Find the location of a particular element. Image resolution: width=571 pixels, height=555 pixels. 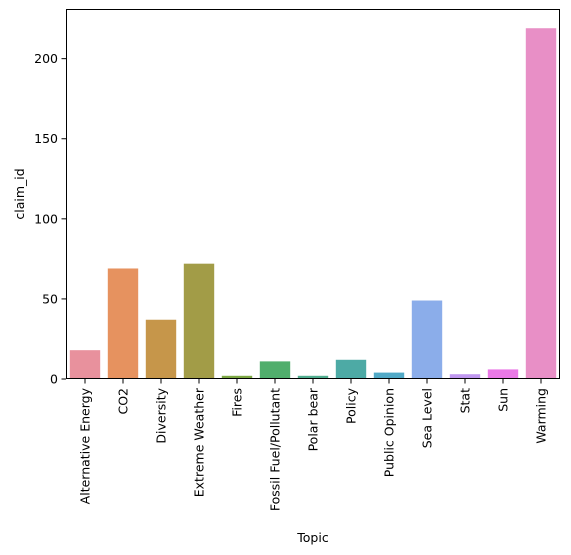

y-tick-label: 100 is located at coordinates (46, 218).